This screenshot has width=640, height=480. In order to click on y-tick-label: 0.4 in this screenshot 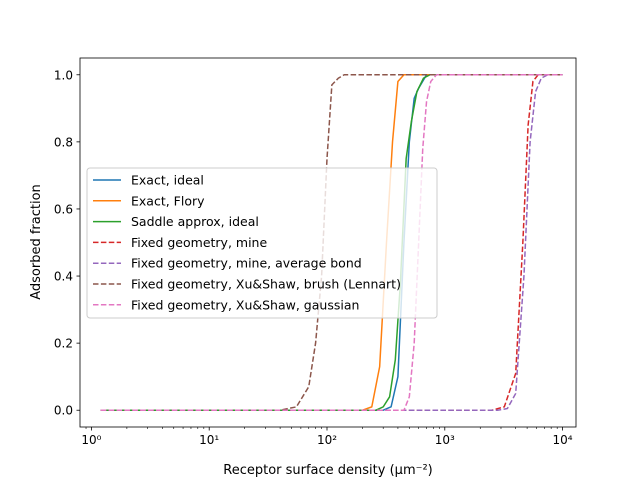, I will do `click(63, 277)`.